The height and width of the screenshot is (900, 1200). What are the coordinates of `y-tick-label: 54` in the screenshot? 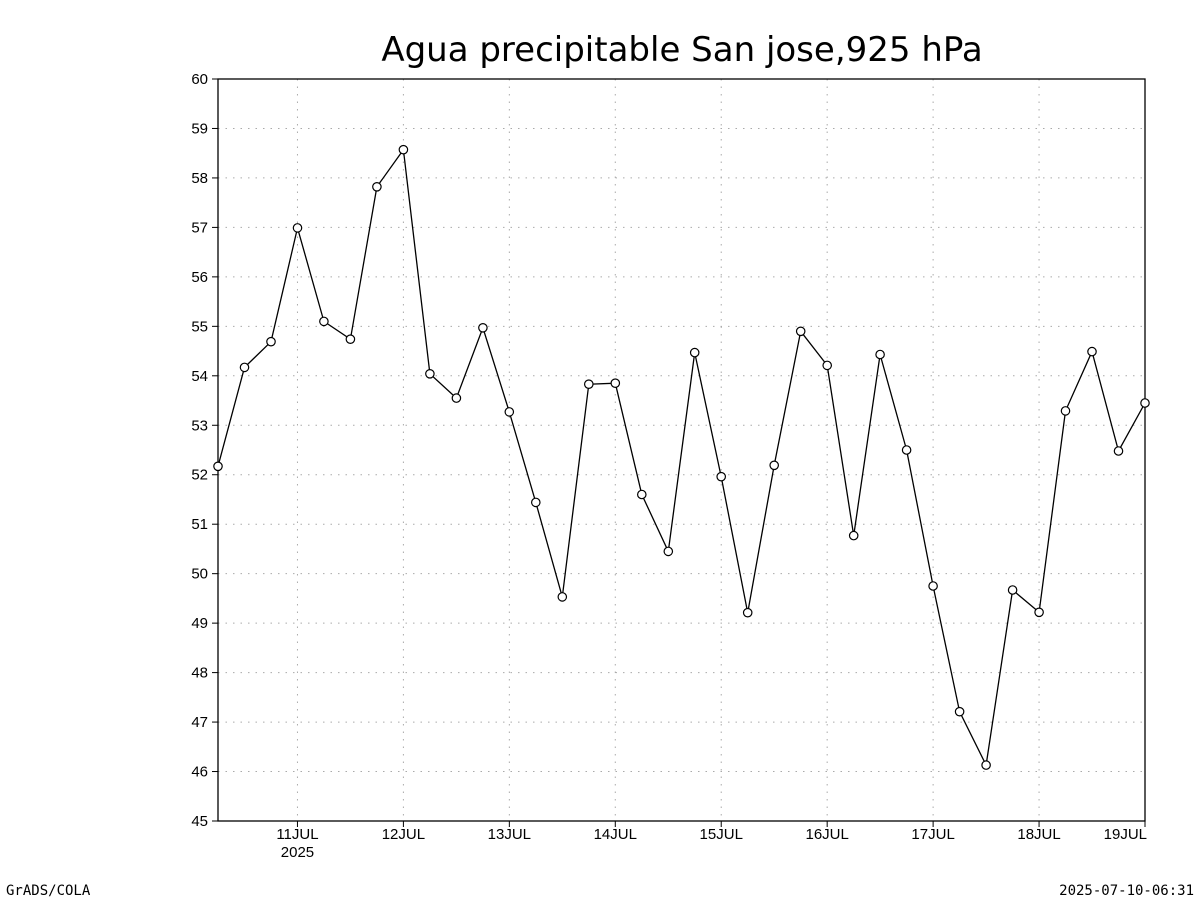 It's located at (199, 376).